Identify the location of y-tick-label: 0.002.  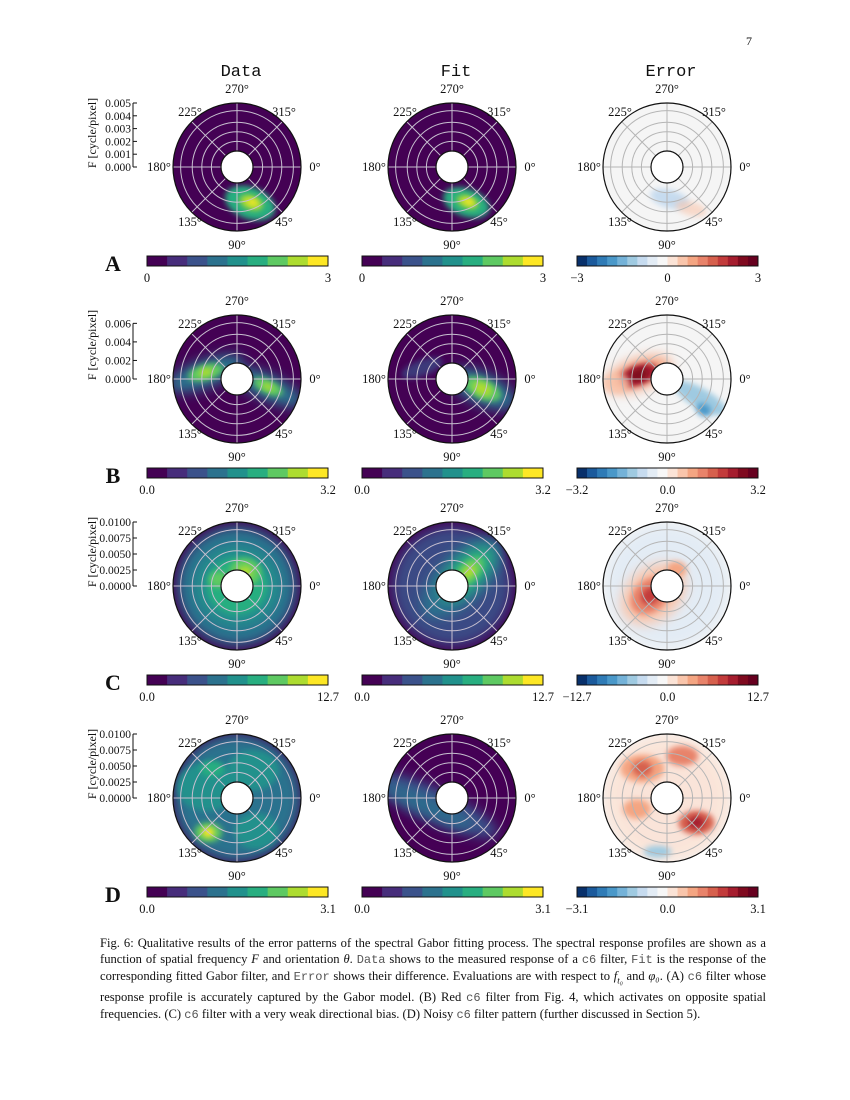
(118, 142).